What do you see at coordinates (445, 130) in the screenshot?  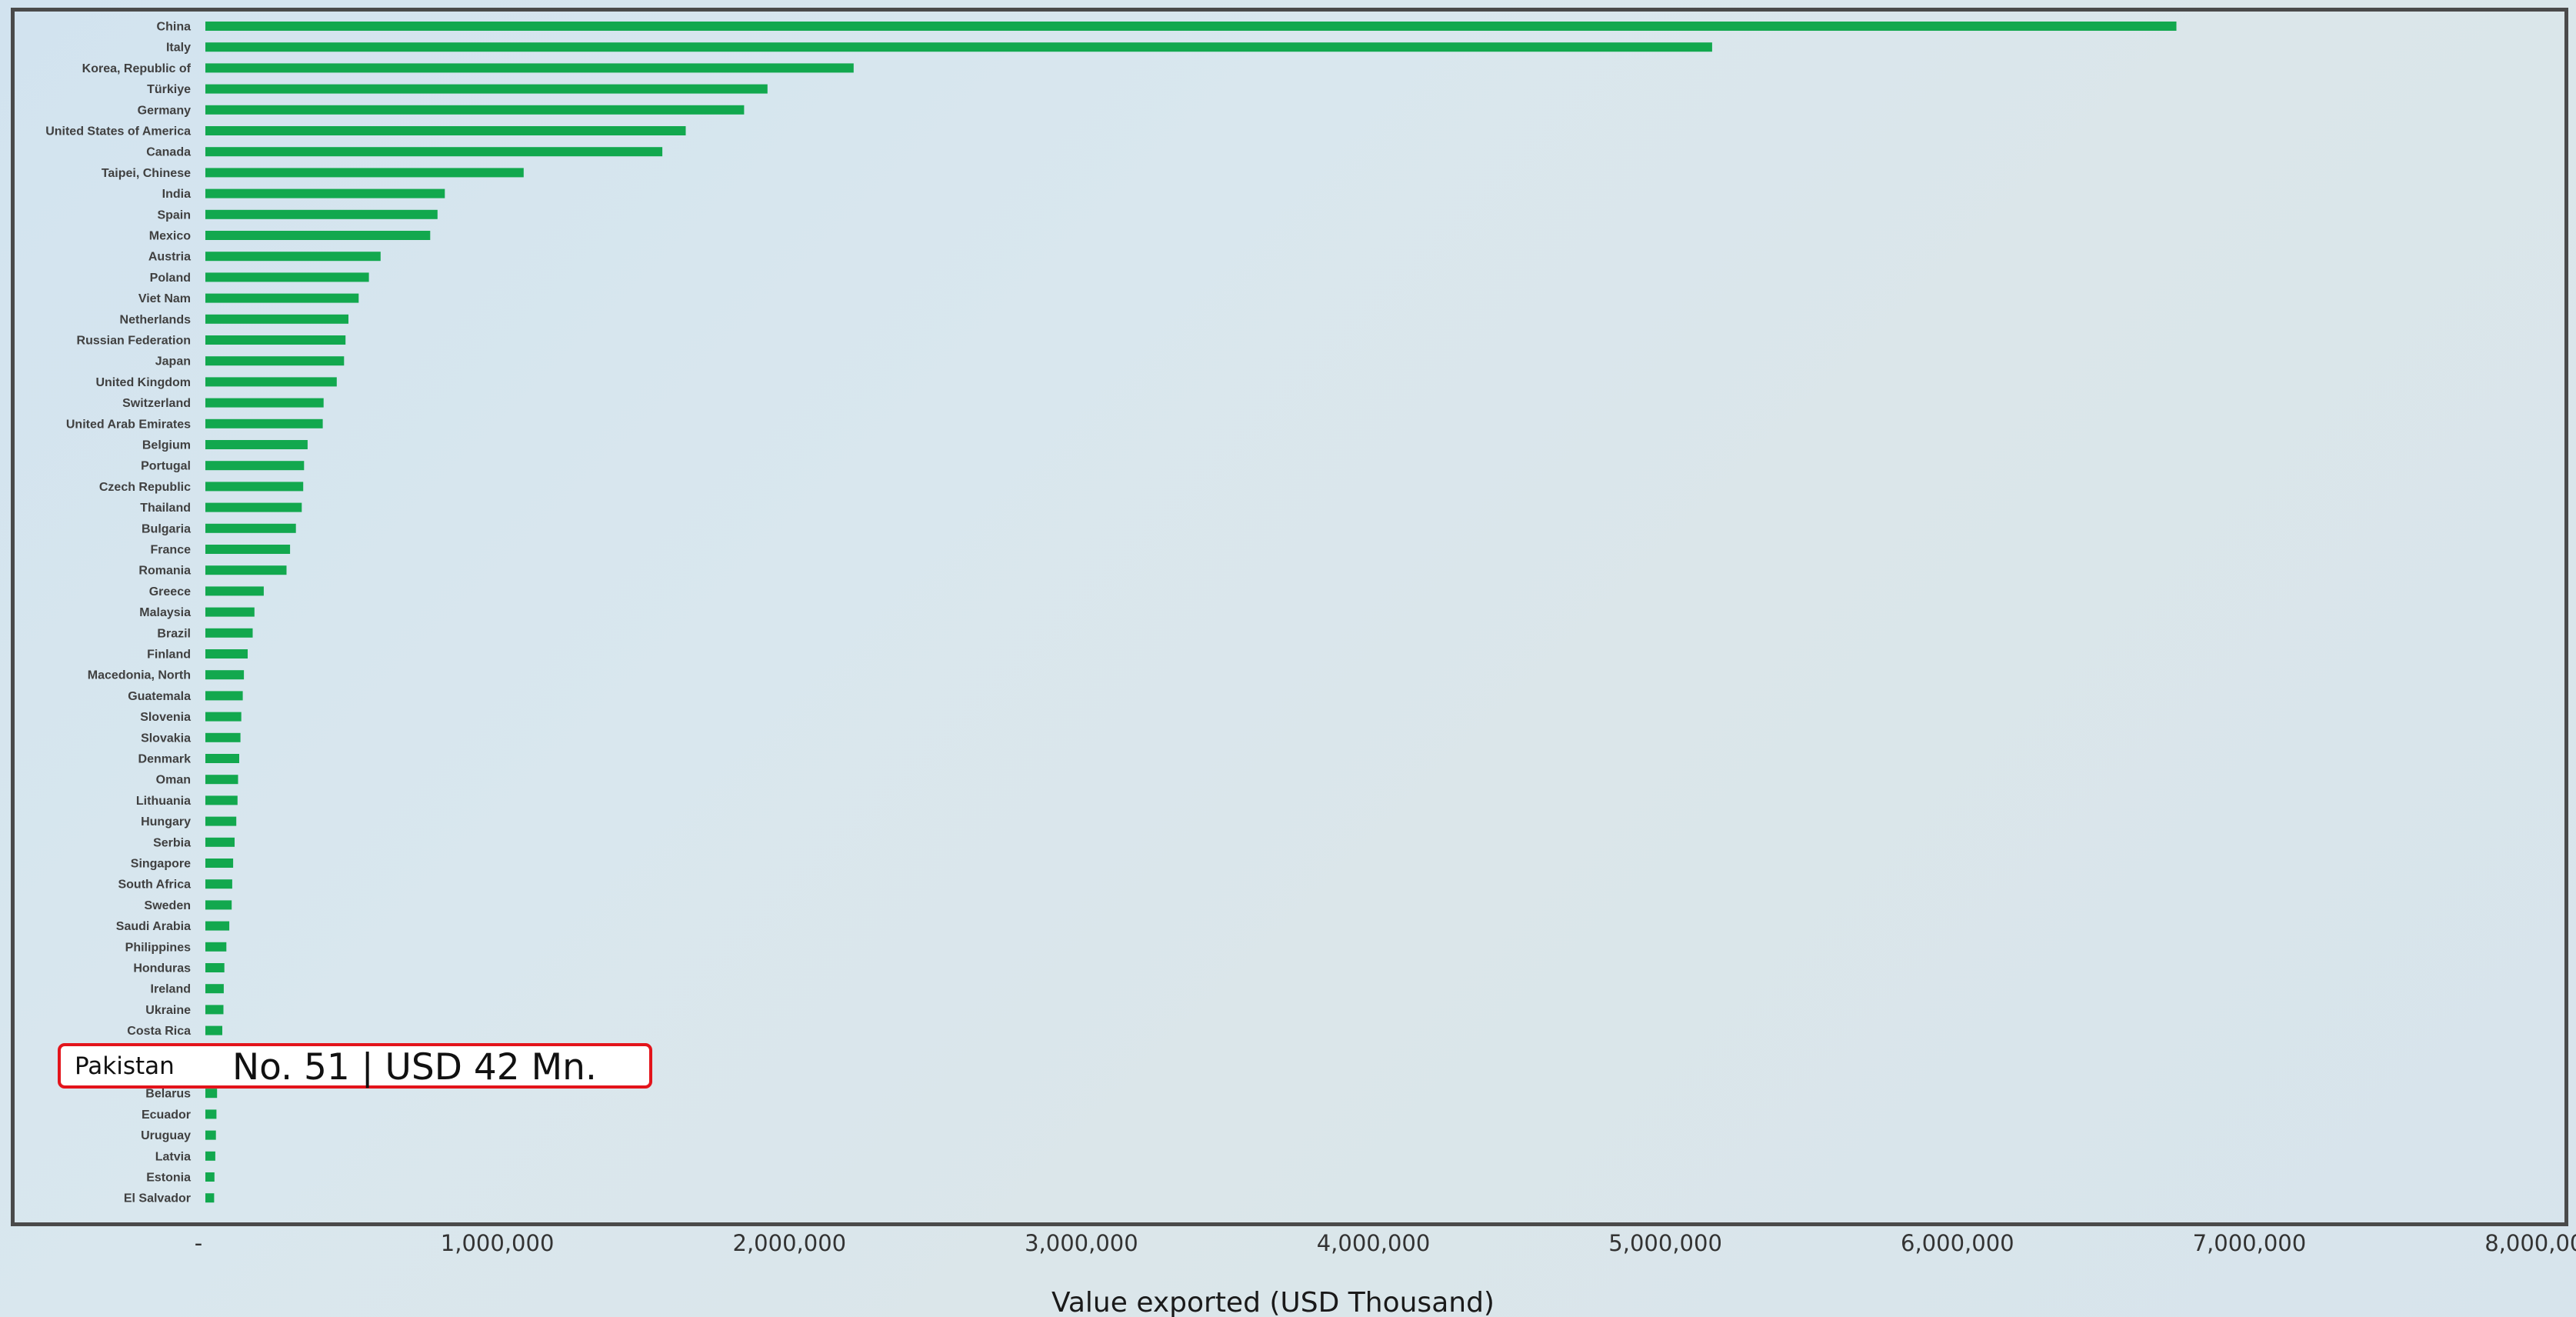 I see `bar-united-states-of-america` at bounding box center [445, 130].